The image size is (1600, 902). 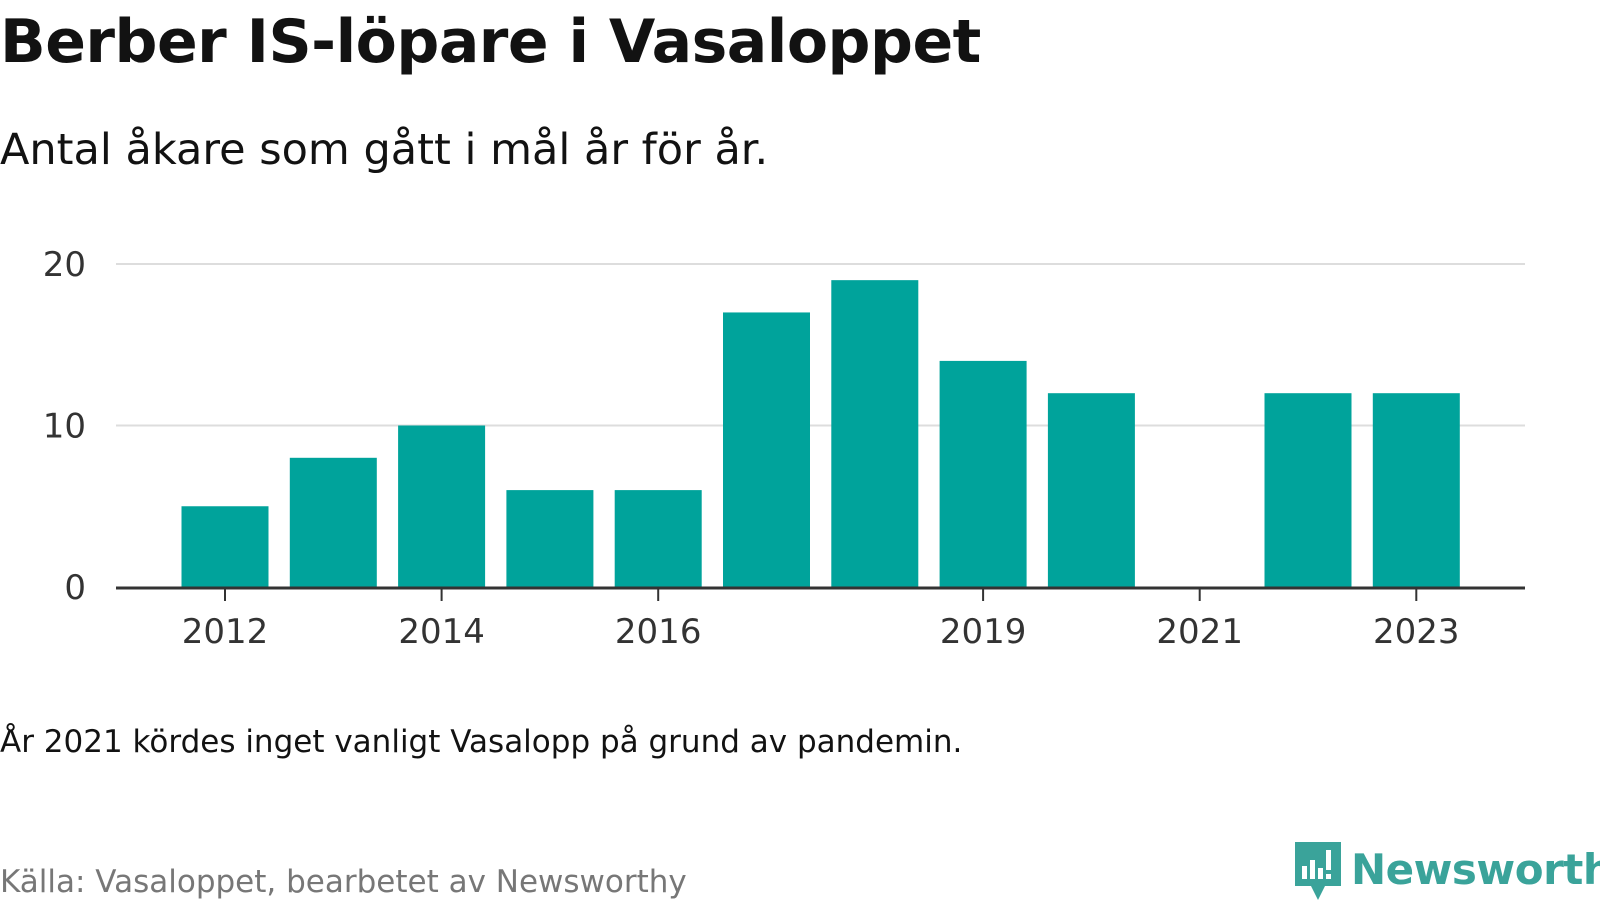 What do you see at coordinates (75, 588) in the screenshot?
I see `y-tick-label: 0` at bounding box center [75, 588].